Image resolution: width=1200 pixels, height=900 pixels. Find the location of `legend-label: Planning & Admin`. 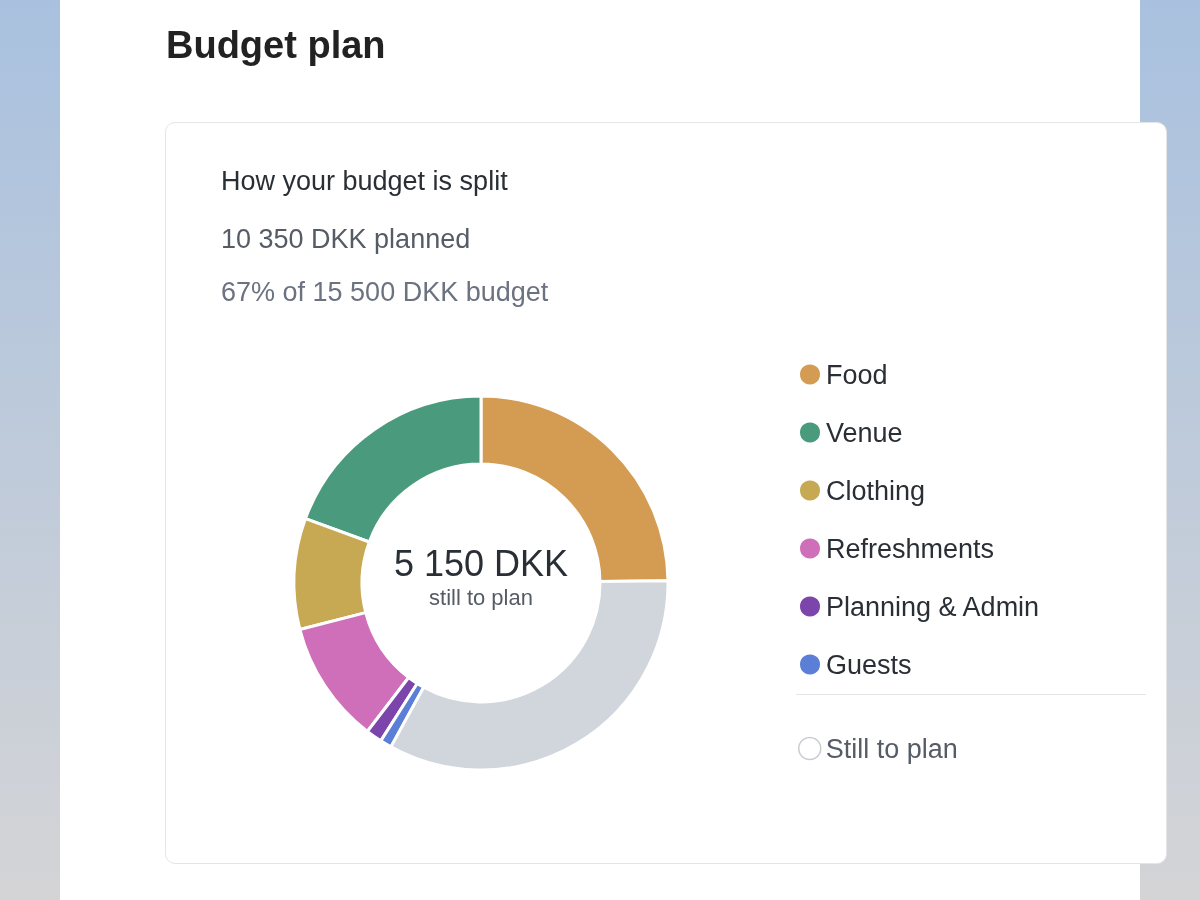

legend-label: Planning & Admin is located at coordinates (933, 606).